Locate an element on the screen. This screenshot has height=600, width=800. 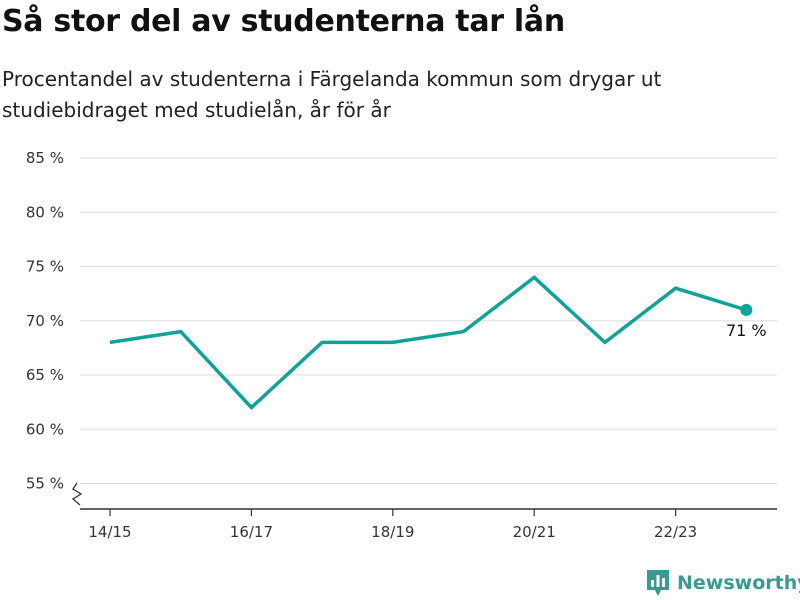
y-tick-label: 60 % is located at coordinates (45, 429).